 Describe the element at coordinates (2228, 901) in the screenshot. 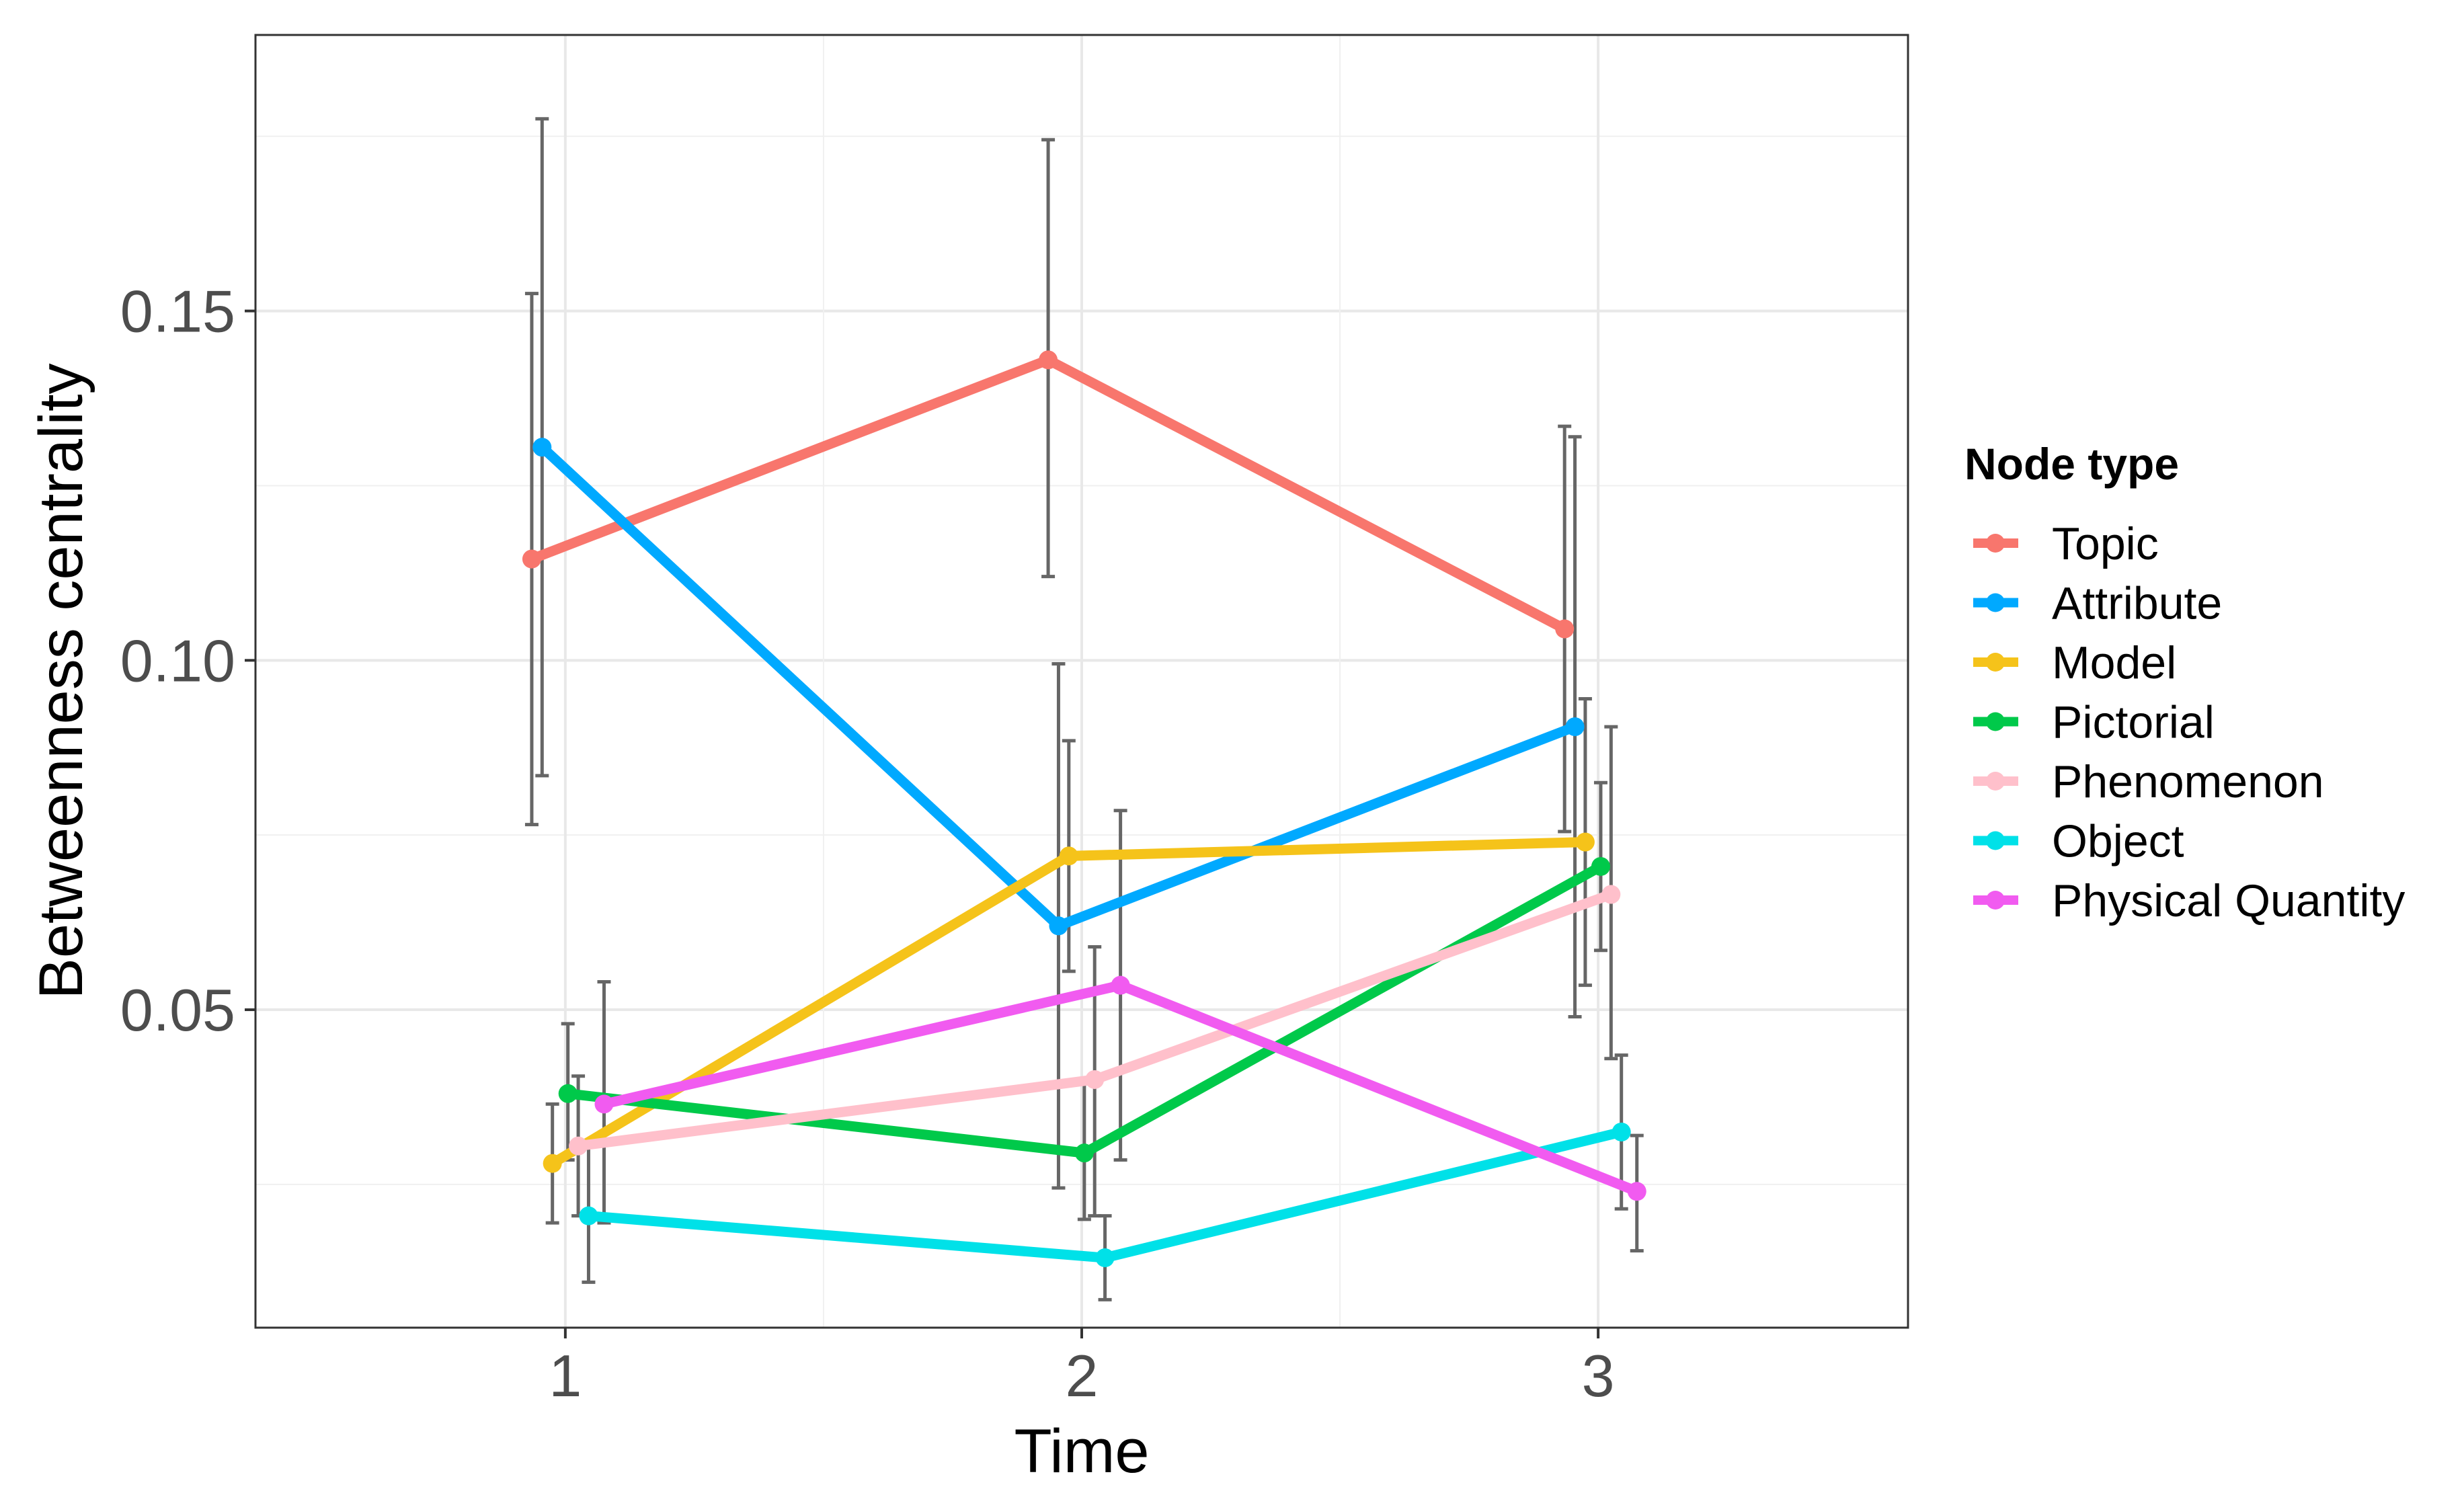

I see `legend-label: Physical Quantity` at that location.